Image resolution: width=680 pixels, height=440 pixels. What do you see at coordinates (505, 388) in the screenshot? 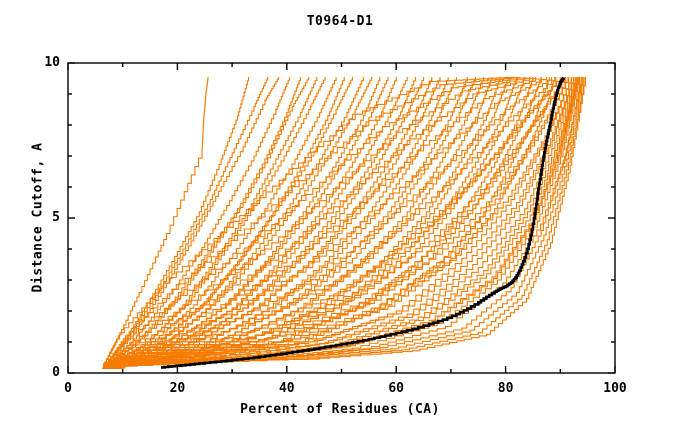
I see `x-tick-label: 80` at bounding box center [505, 388].